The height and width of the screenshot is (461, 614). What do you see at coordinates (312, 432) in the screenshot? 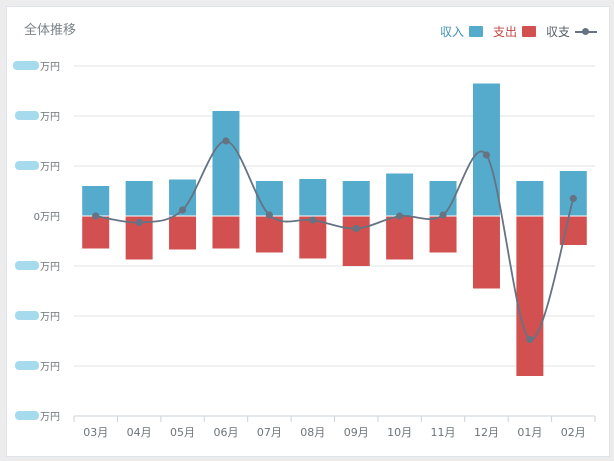
I see `xtick-label: 08月` at bounding box center [312, 432].